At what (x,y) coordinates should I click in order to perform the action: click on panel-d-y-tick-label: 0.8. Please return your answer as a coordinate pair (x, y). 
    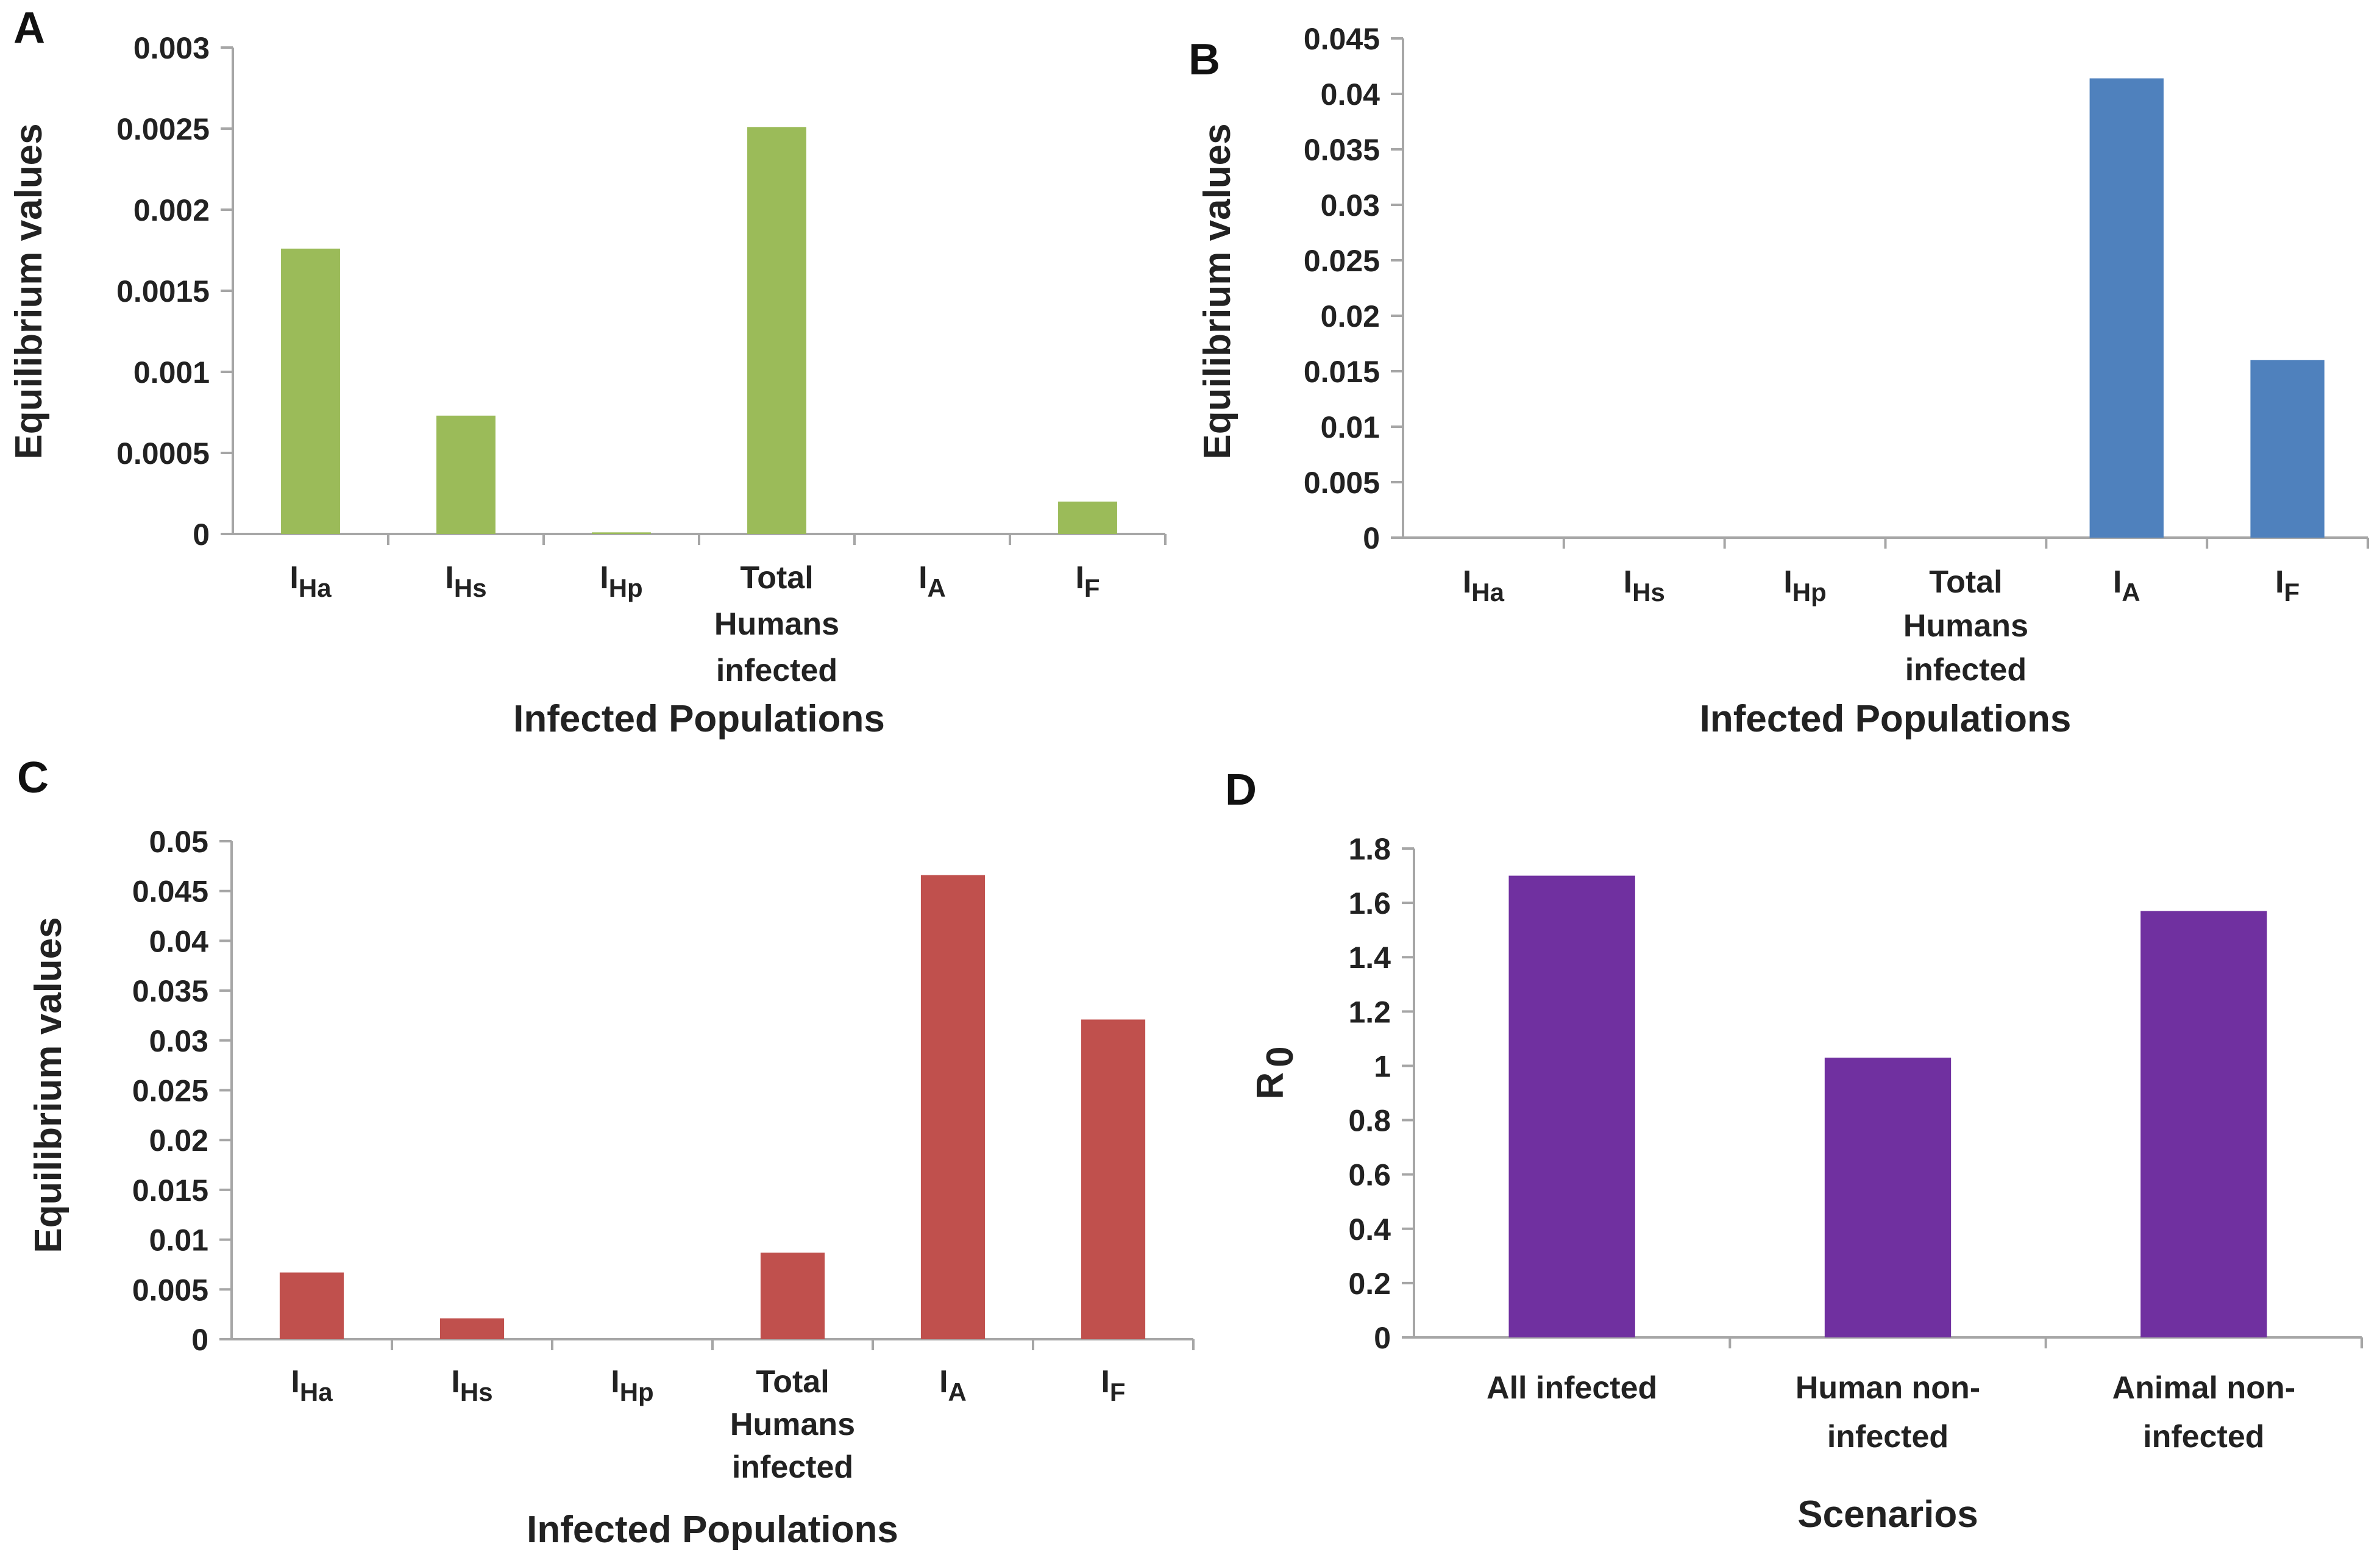
    Looking at the image, I should click on (1369, 1121).